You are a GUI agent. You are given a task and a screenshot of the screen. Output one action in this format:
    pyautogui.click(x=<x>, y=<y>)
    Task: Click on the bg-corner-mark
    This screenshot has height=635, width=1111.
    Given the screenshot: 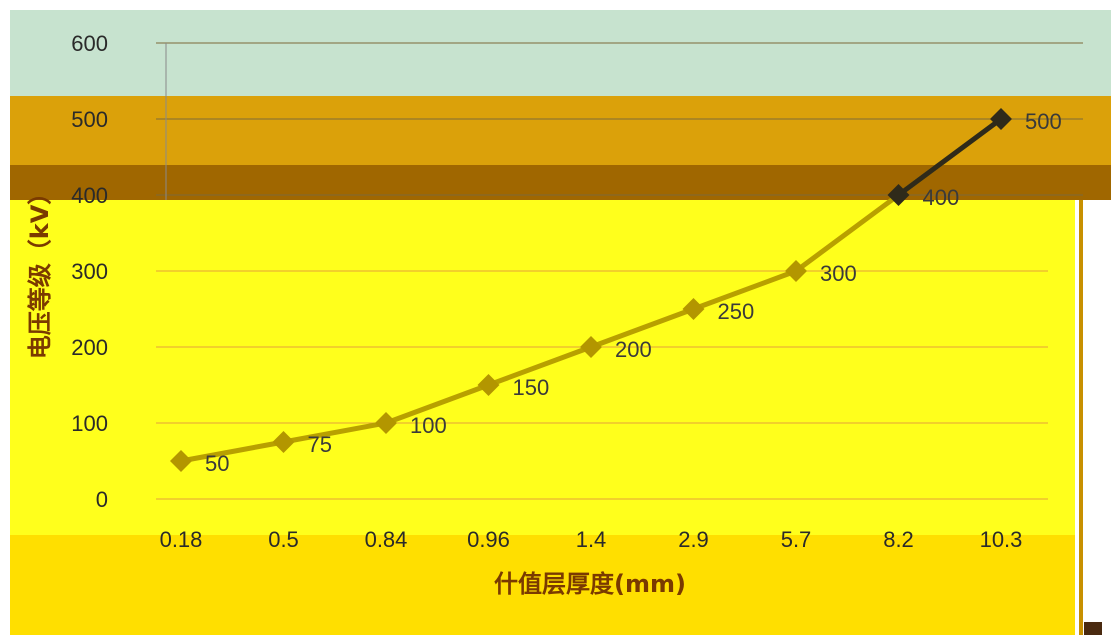 What is the action you would take?
    pyautogui.click(x=1093, y=628)
    